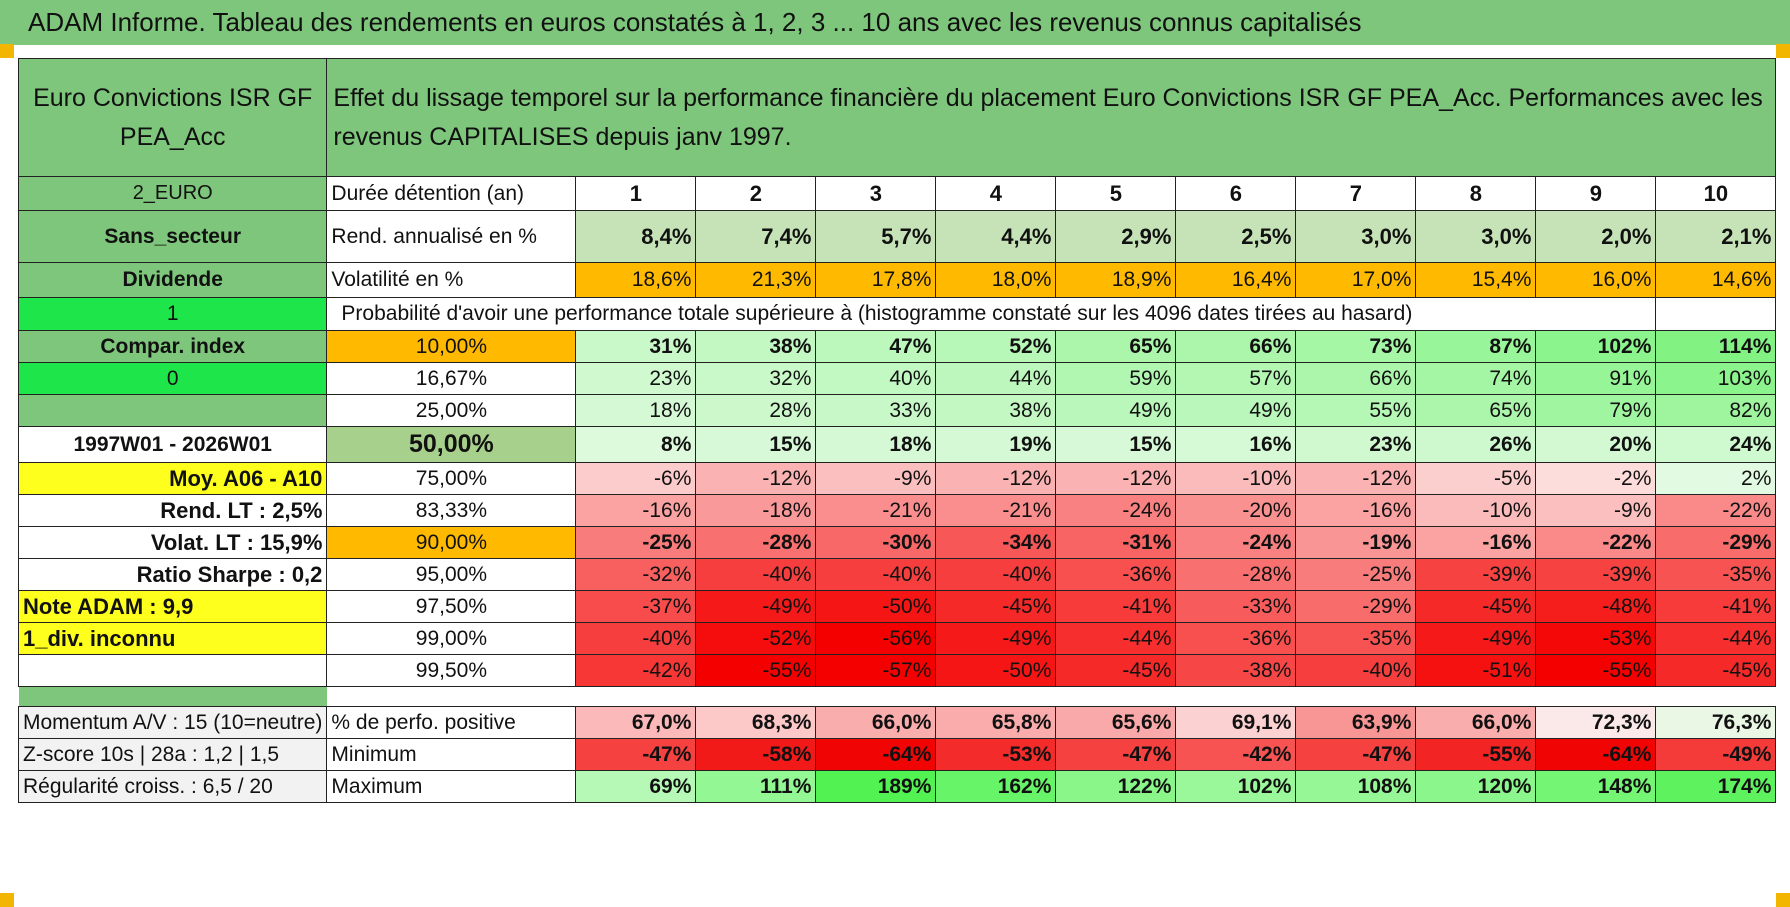 This screenshot has height=907, width=1790. What do you see at coordinates (996, 346) in the screenshot?
I see `percentile-value: 52%` at bounding box center [996, 346].